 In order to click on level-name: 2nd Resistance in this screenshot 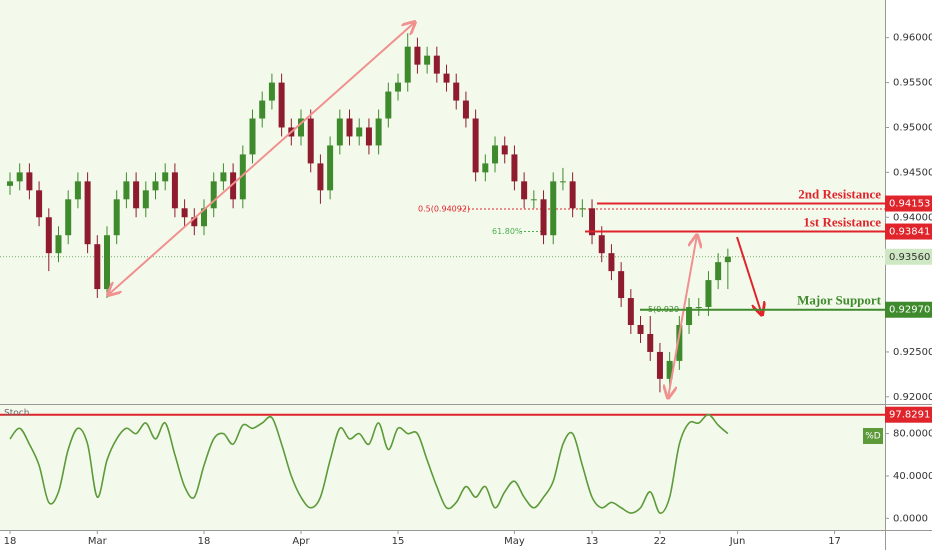, I will do `click(839, 194)`.